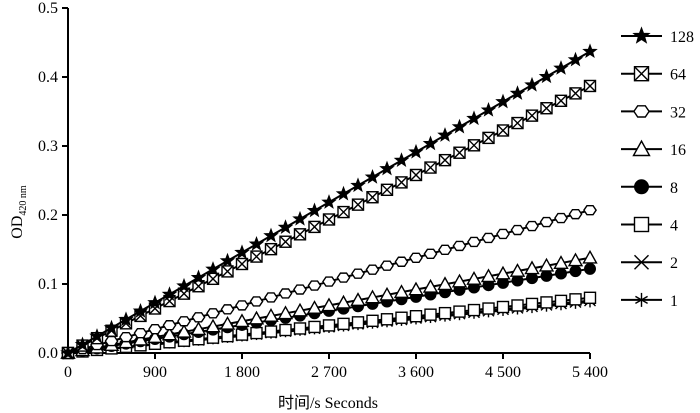 The width and height of the screenshot is (700, 413). I want to click on y-axis-title: OD420 nm, so click(19, 212).